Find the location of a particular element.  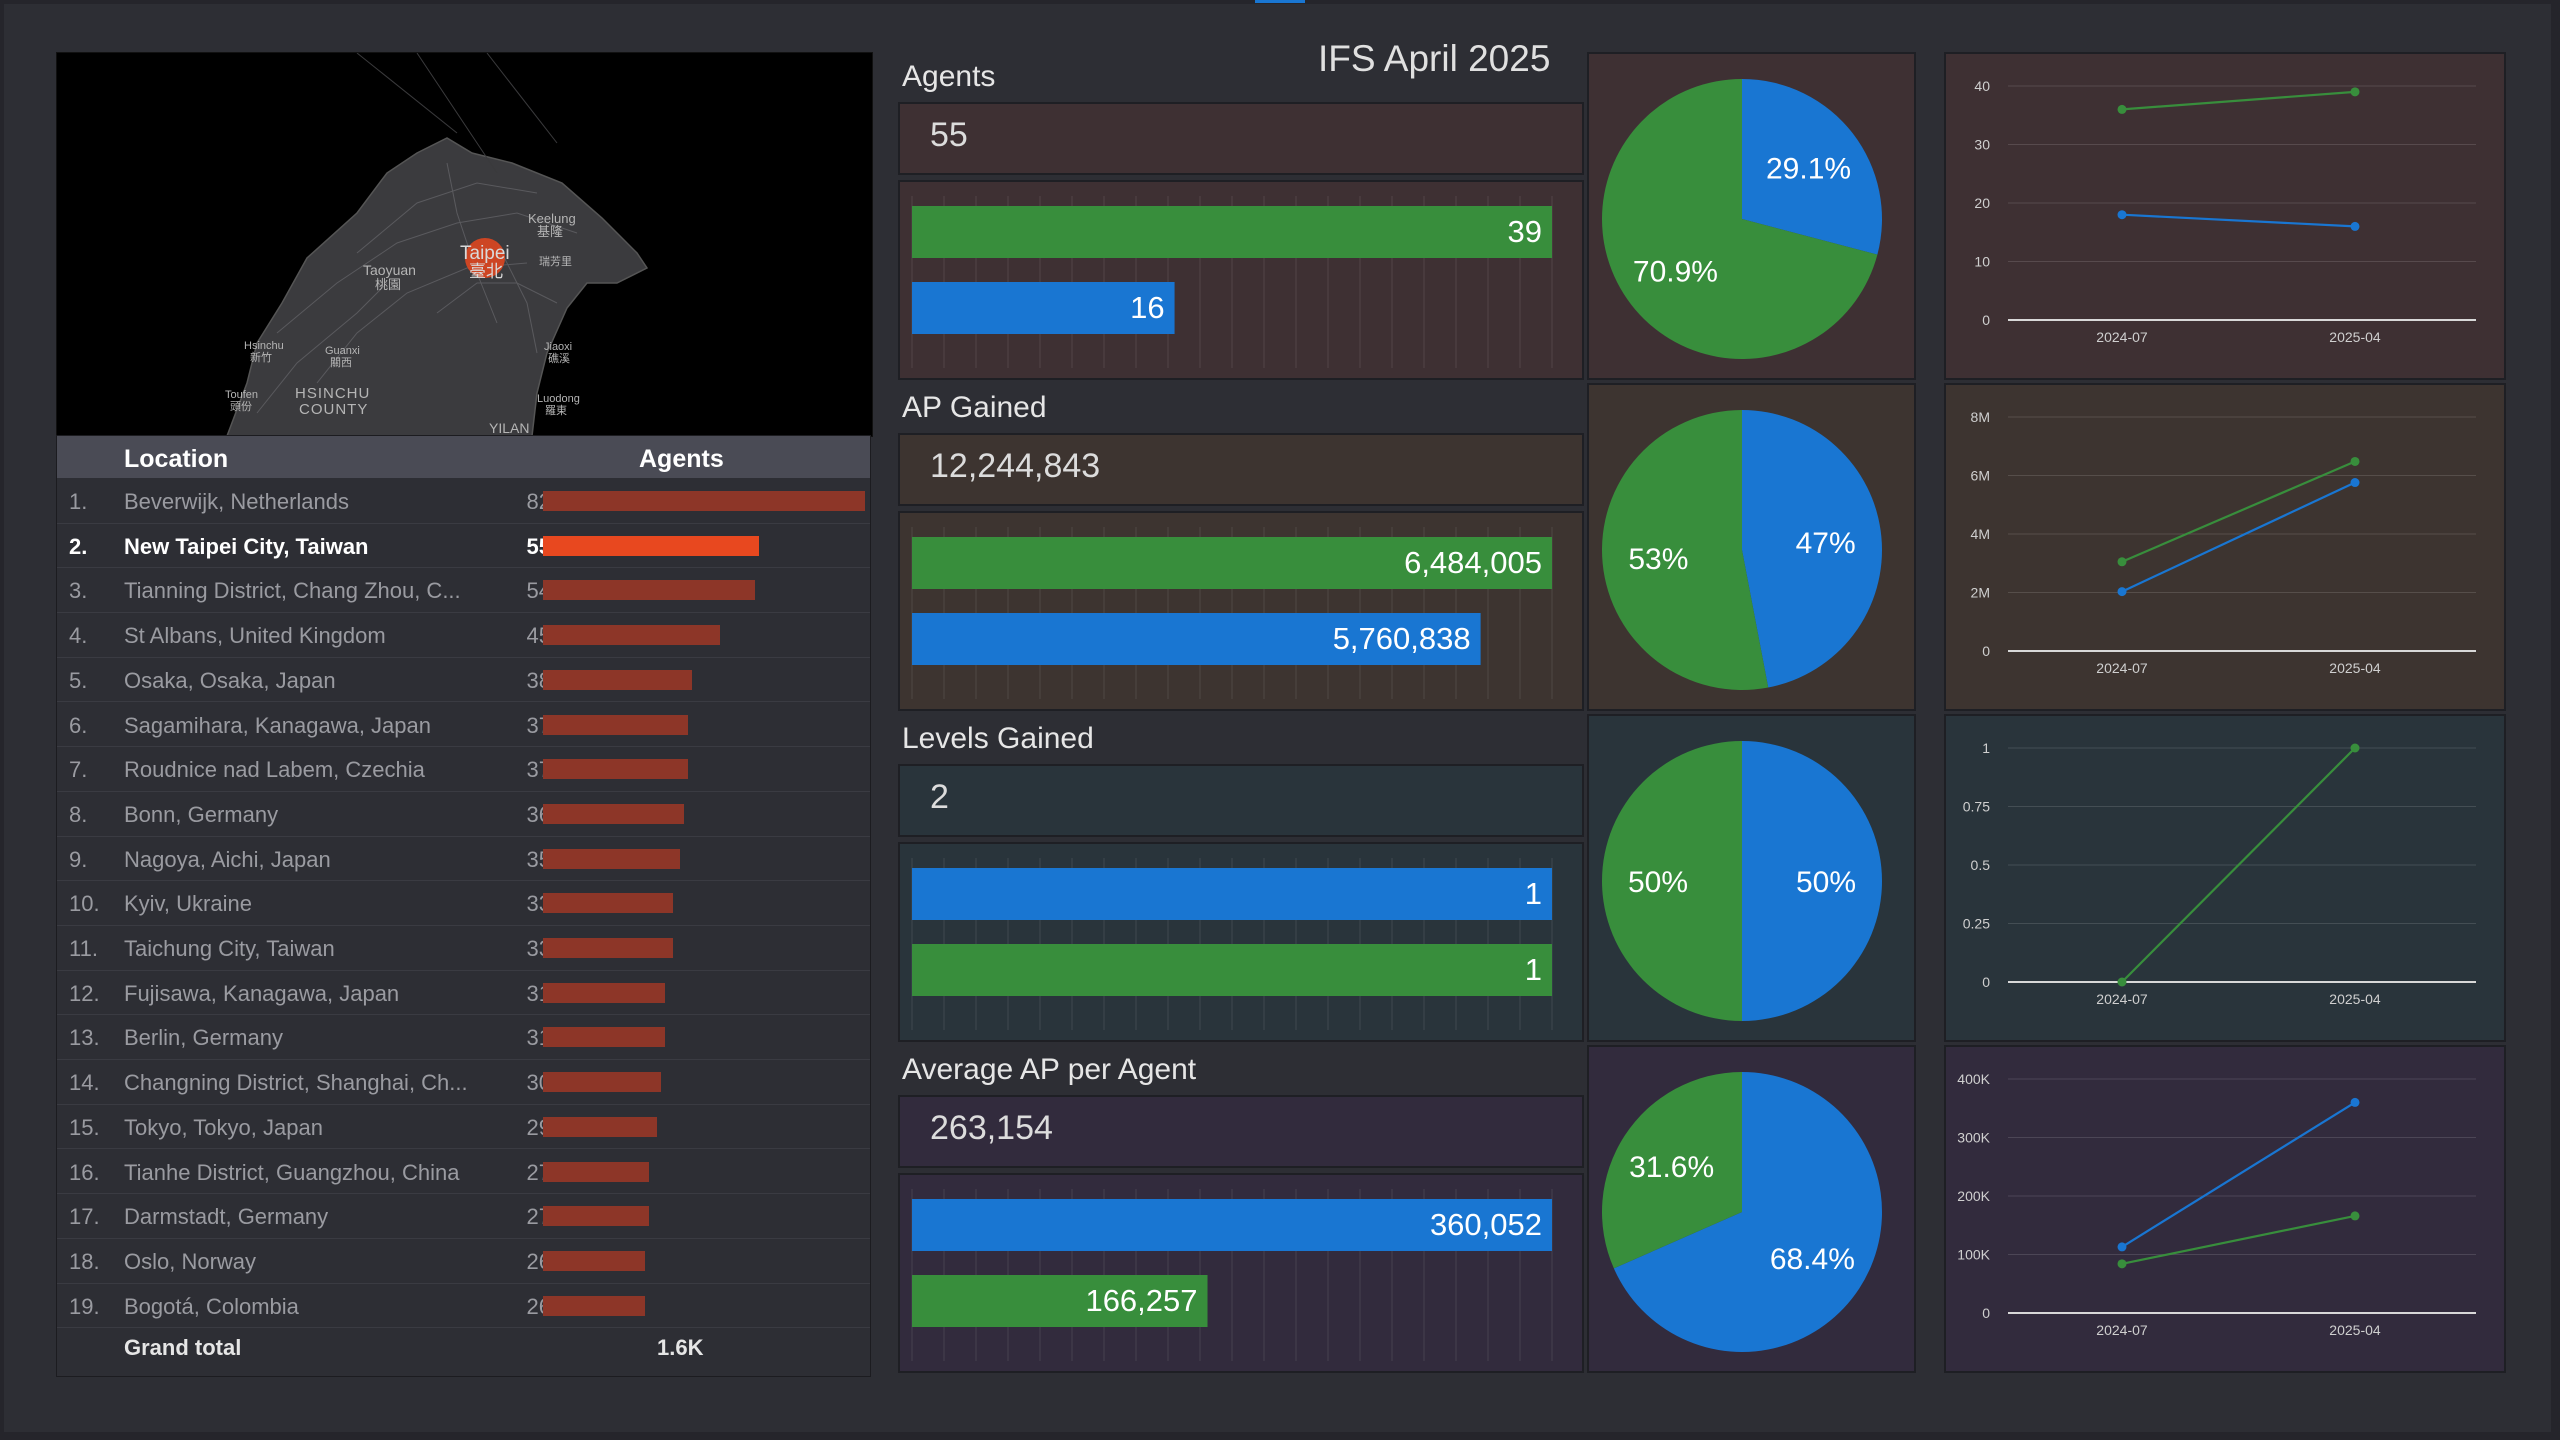

table-row: 11. Taichung City, Taiwan 33 is located at coordinates (463, 948).